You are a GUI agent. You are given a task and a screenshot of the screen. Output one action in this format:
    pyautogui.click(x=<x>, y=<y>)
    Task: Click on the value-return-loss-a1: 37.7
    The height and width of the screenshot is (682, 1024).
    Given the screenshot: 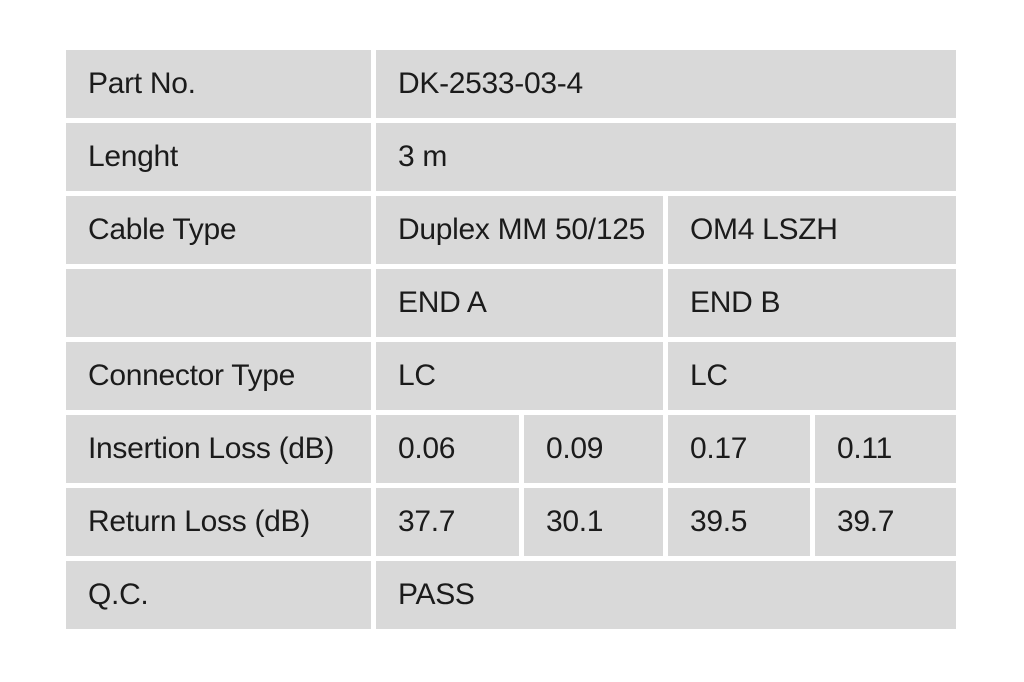 What is the action you would take?
    pyautogui.click(x=447, y=522)
    